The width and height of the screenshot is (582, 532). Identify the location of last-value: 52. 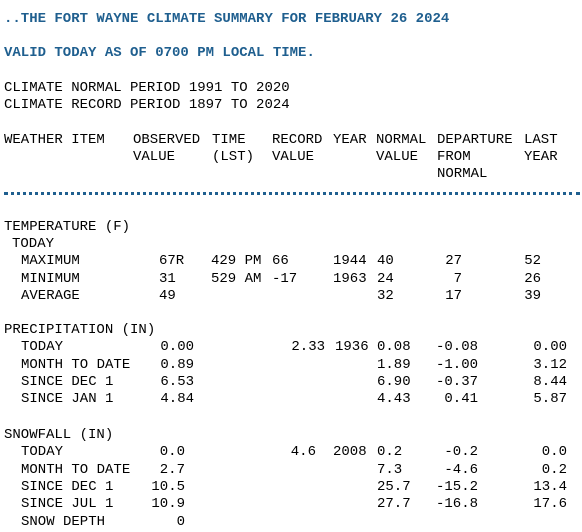
(532, 261).